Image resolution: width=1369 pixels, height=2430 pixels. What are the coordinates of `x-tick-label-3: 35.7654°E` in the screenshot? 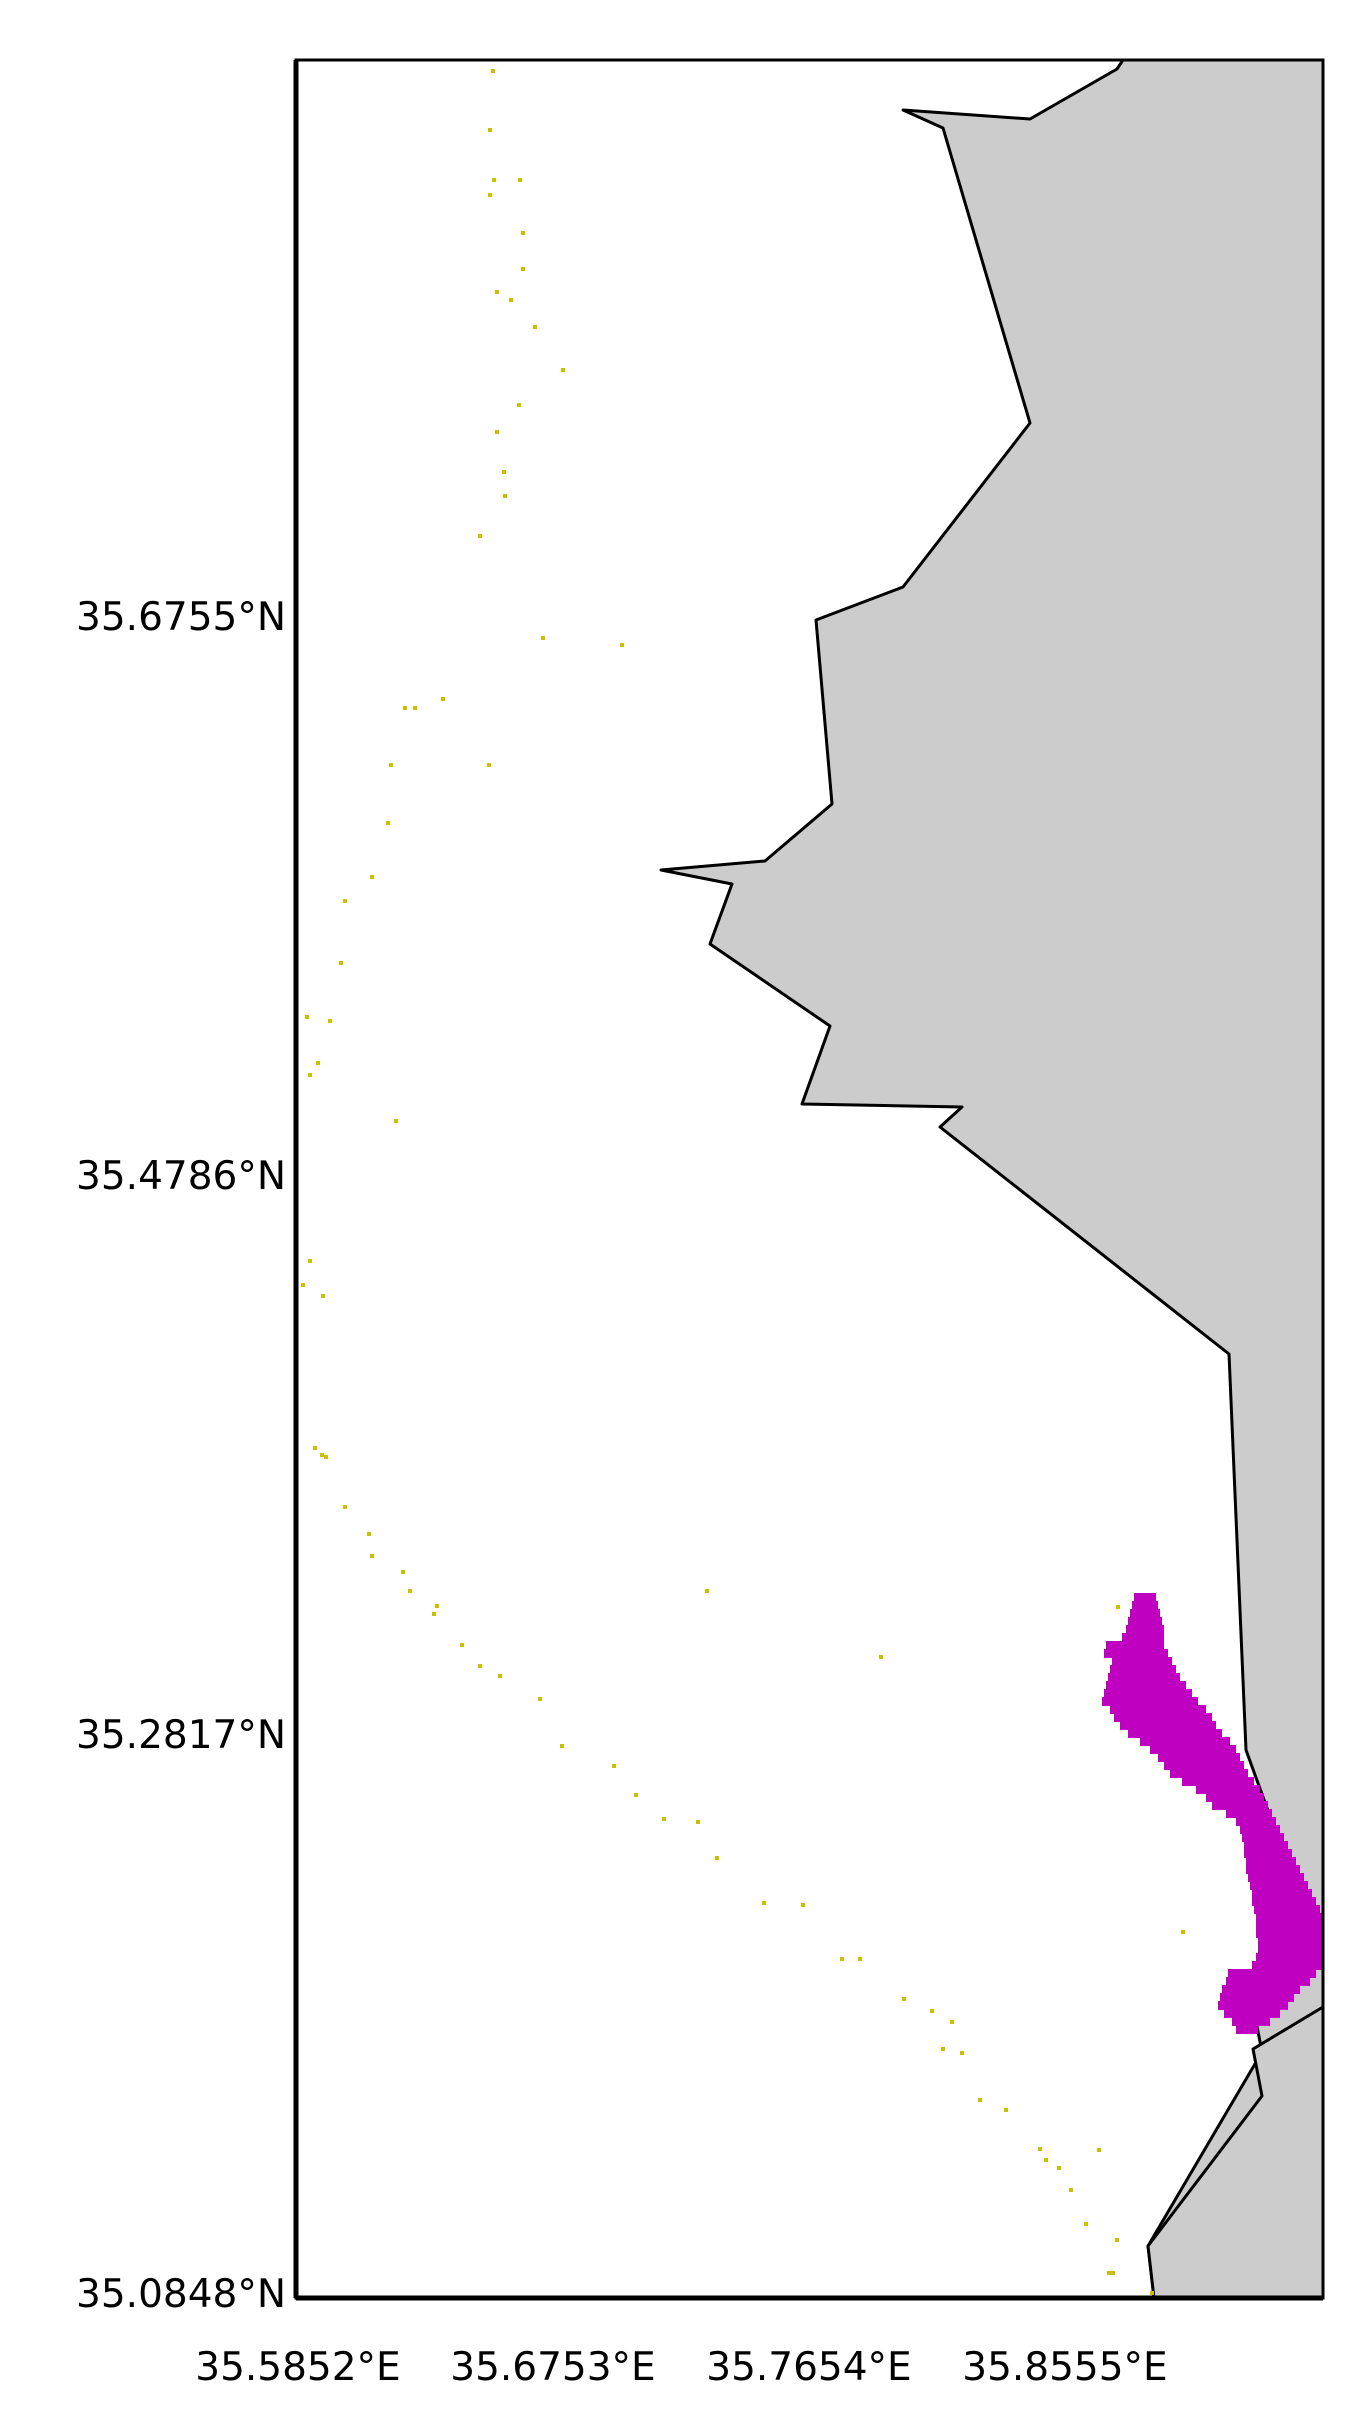 It's located at (808, 2367).